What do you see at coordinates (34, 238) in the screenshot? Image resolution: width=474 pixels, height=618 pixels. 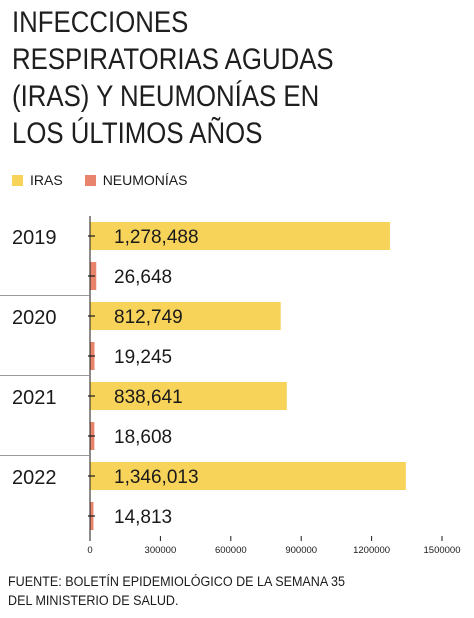 I see `category-label: 2019` at bounding box center [34, 238].